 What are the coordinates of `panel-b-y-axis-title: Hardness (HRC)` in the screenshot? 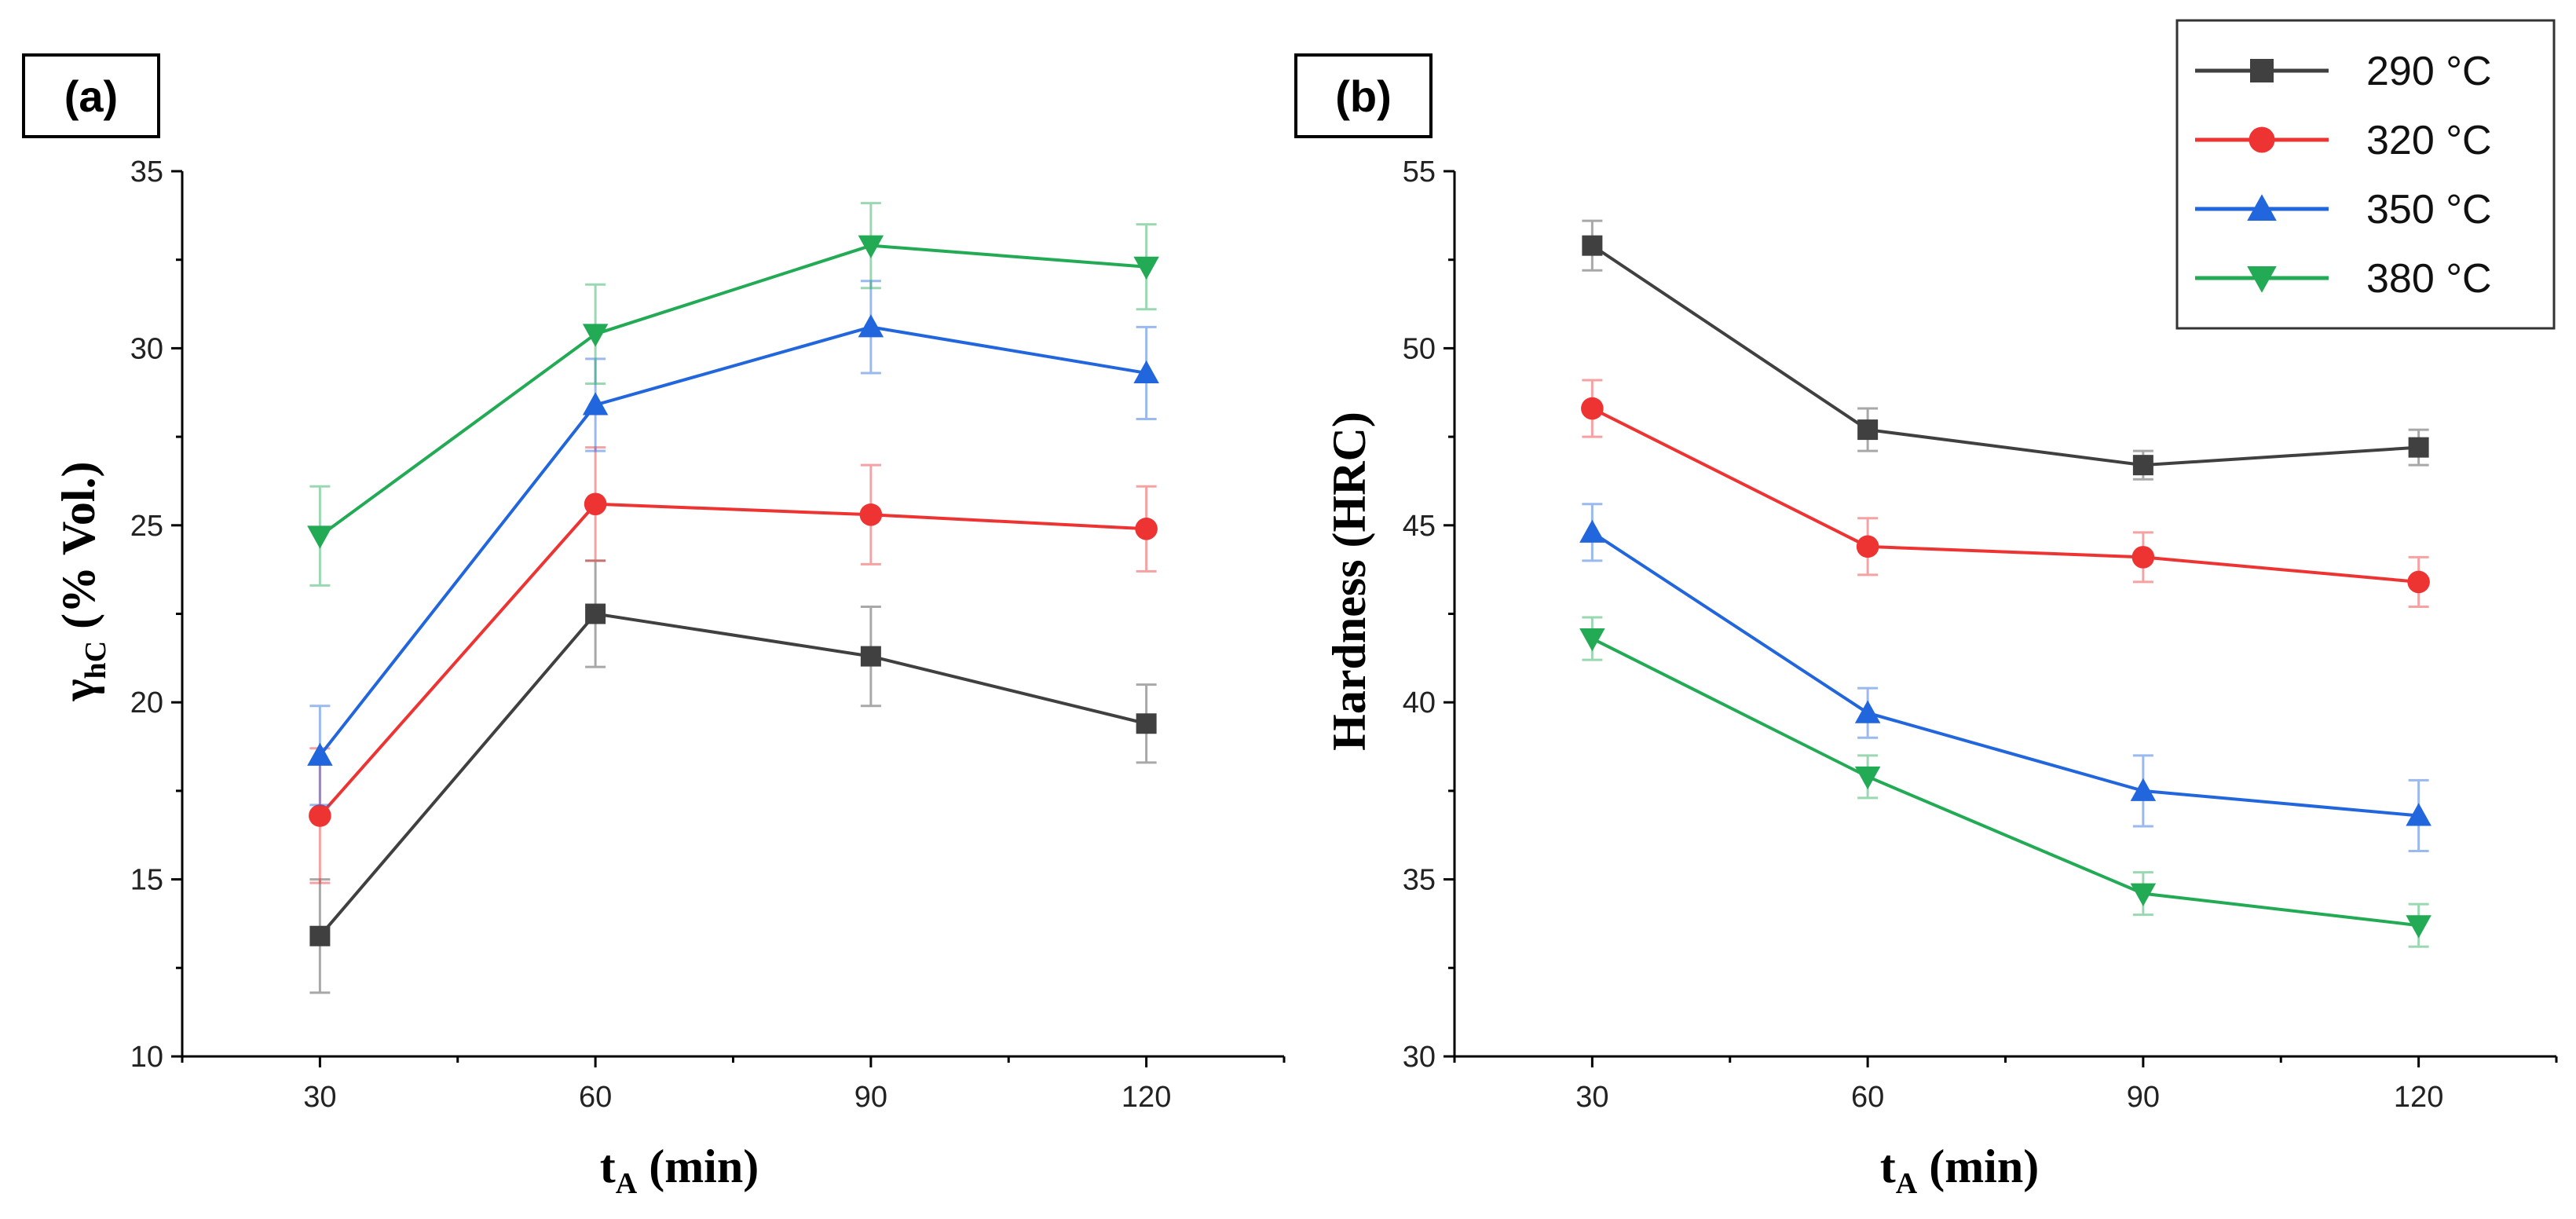 It's located at (1349, 581).